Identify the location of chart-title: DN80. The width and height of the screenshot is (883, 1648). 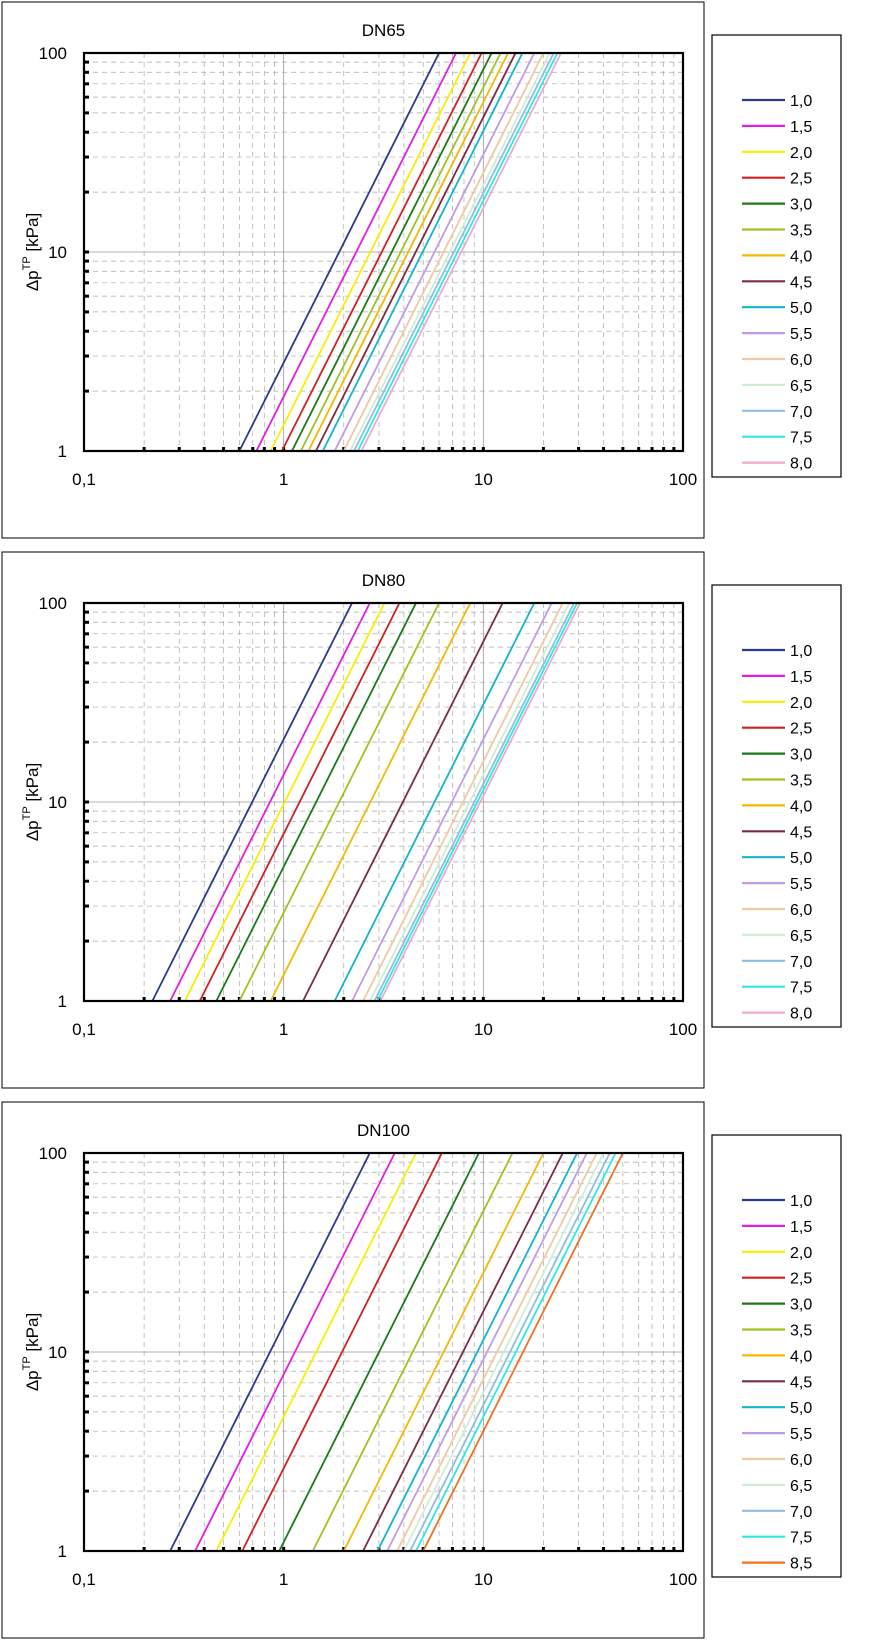
(383, 580).